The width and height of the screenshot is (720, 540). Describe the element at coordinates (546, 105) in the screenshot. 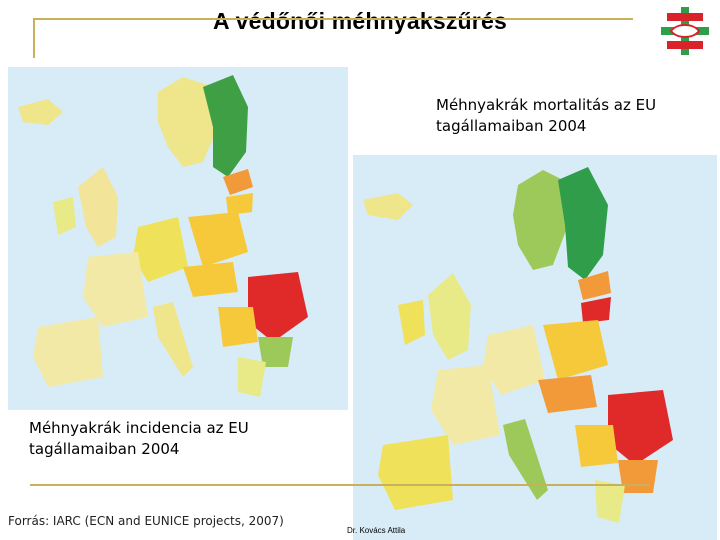

I see `mortality-caption-line1: Méhnyakrák mortalitás az EU` at that location.